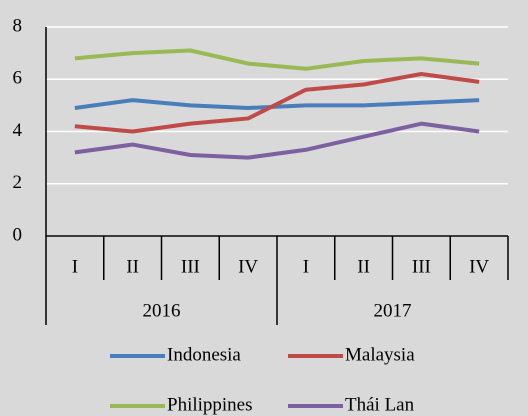 The width and height of the screenshot is (528, 416). I want to click on y-tick-label: 0, so click(18, 234).